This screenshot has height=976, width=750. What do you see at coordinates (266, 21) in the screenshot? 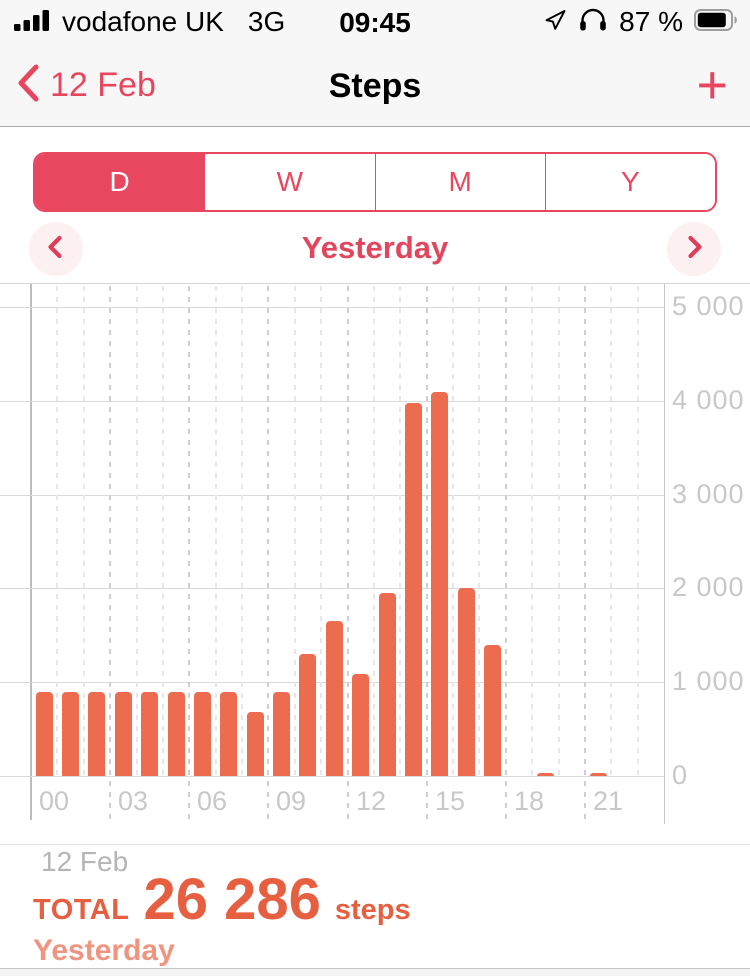
I see `network-type-label: 3G` at bounding box center [266, 21].